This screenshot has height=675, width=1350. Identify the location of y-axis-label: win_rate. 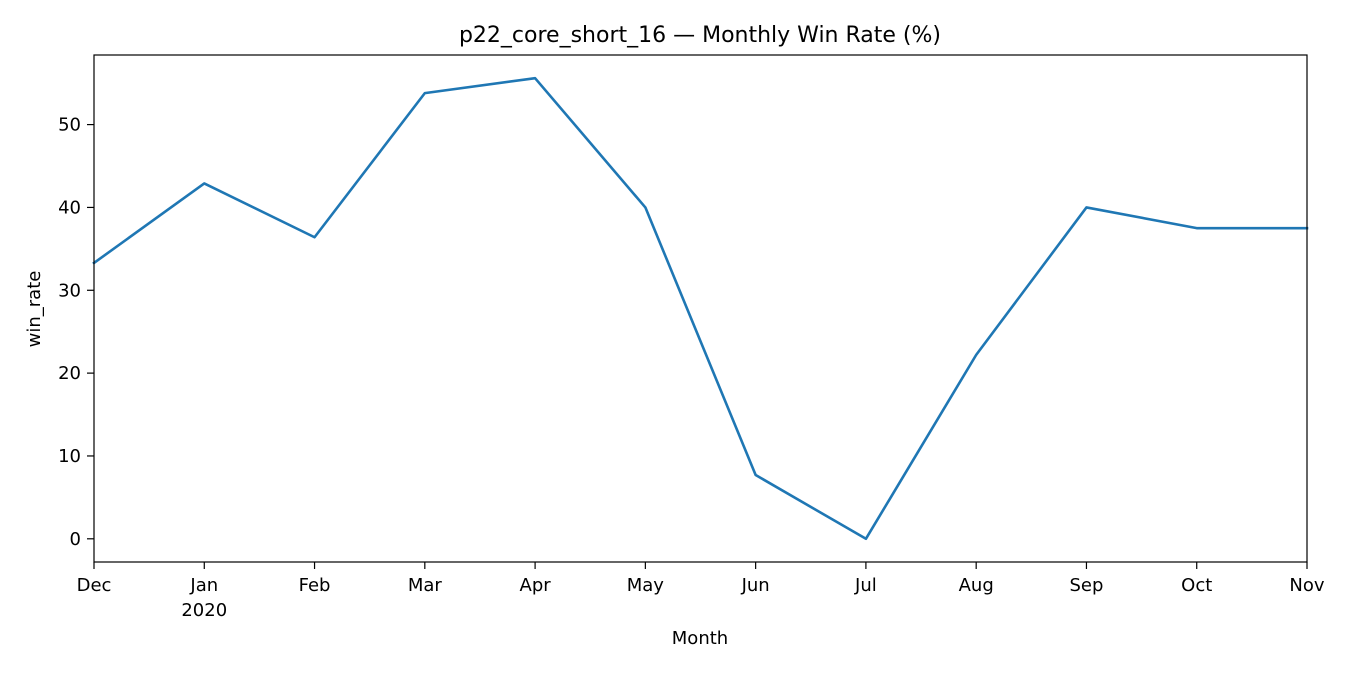
(34, 309).